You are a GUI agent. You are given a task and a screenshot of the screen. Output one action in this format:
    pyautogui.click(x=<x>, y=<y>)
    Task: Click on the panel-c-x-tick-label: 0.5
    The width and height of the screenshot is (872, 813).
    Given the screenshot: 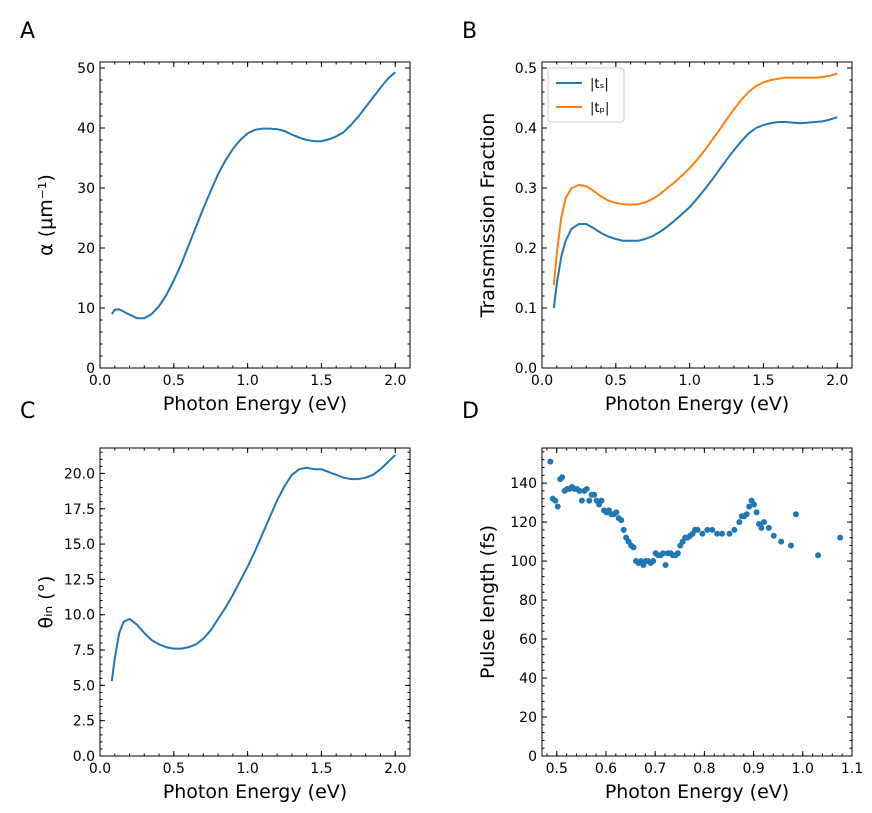 What is the action you would take?
    pyautogui.click(x=174, y=769)
    